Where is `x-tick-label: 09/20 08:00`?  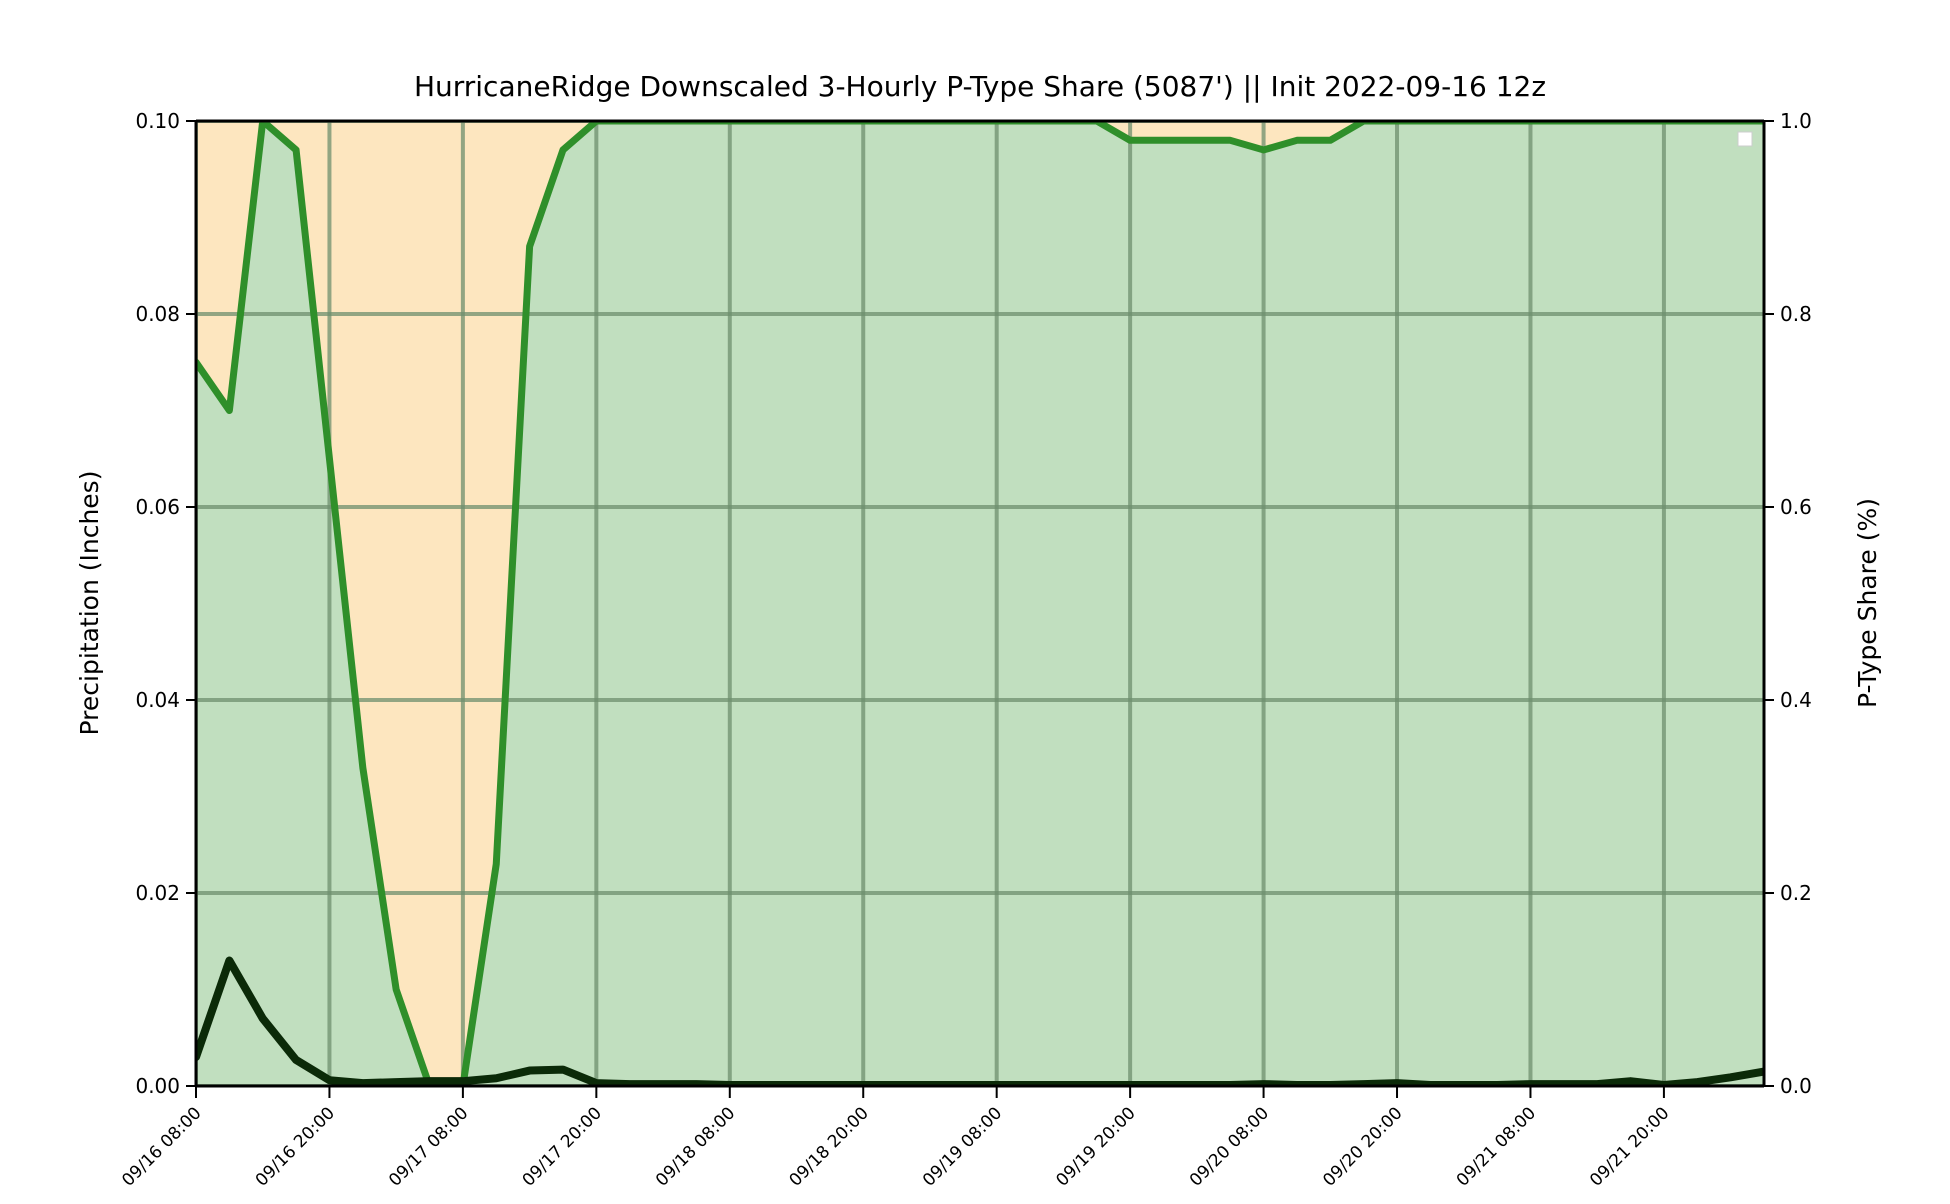
x-tick-label: 09/20 08:00 is located at coordinates (1229, 1146).